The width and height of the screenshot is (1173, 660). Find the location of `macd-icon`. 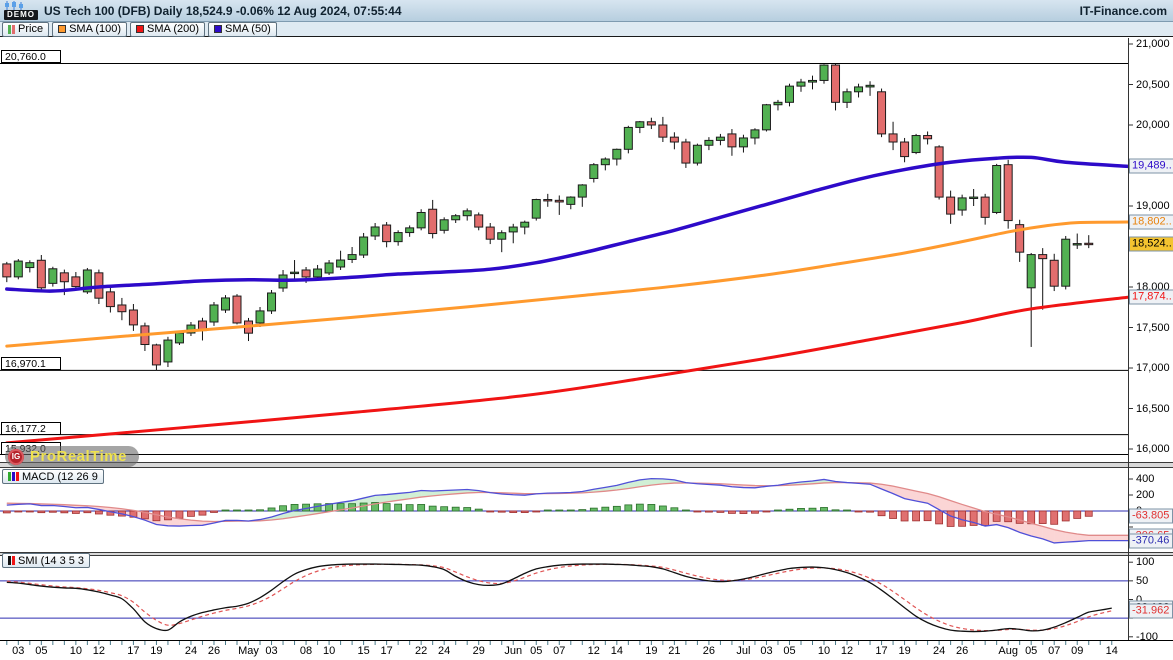

macd-icon is located at coordinates (13, 476).